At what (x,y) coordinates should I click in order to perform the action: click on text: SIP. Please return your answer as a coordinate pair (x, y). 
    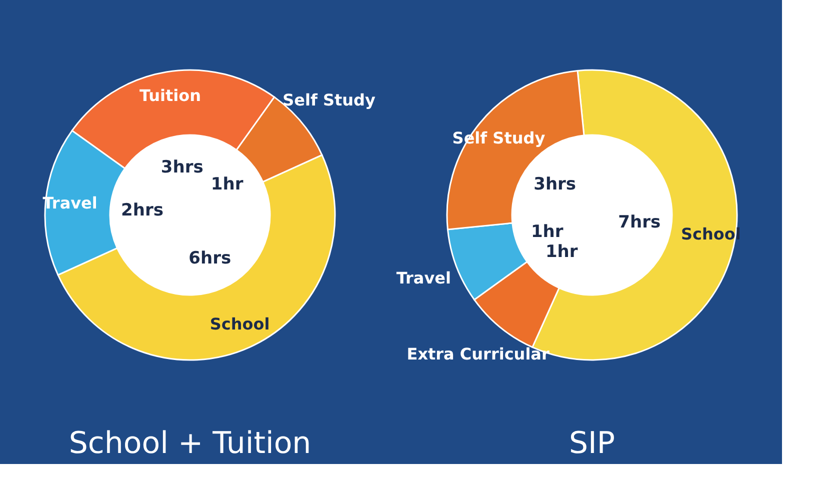
    Looking at the image, I should click on (592, 443).